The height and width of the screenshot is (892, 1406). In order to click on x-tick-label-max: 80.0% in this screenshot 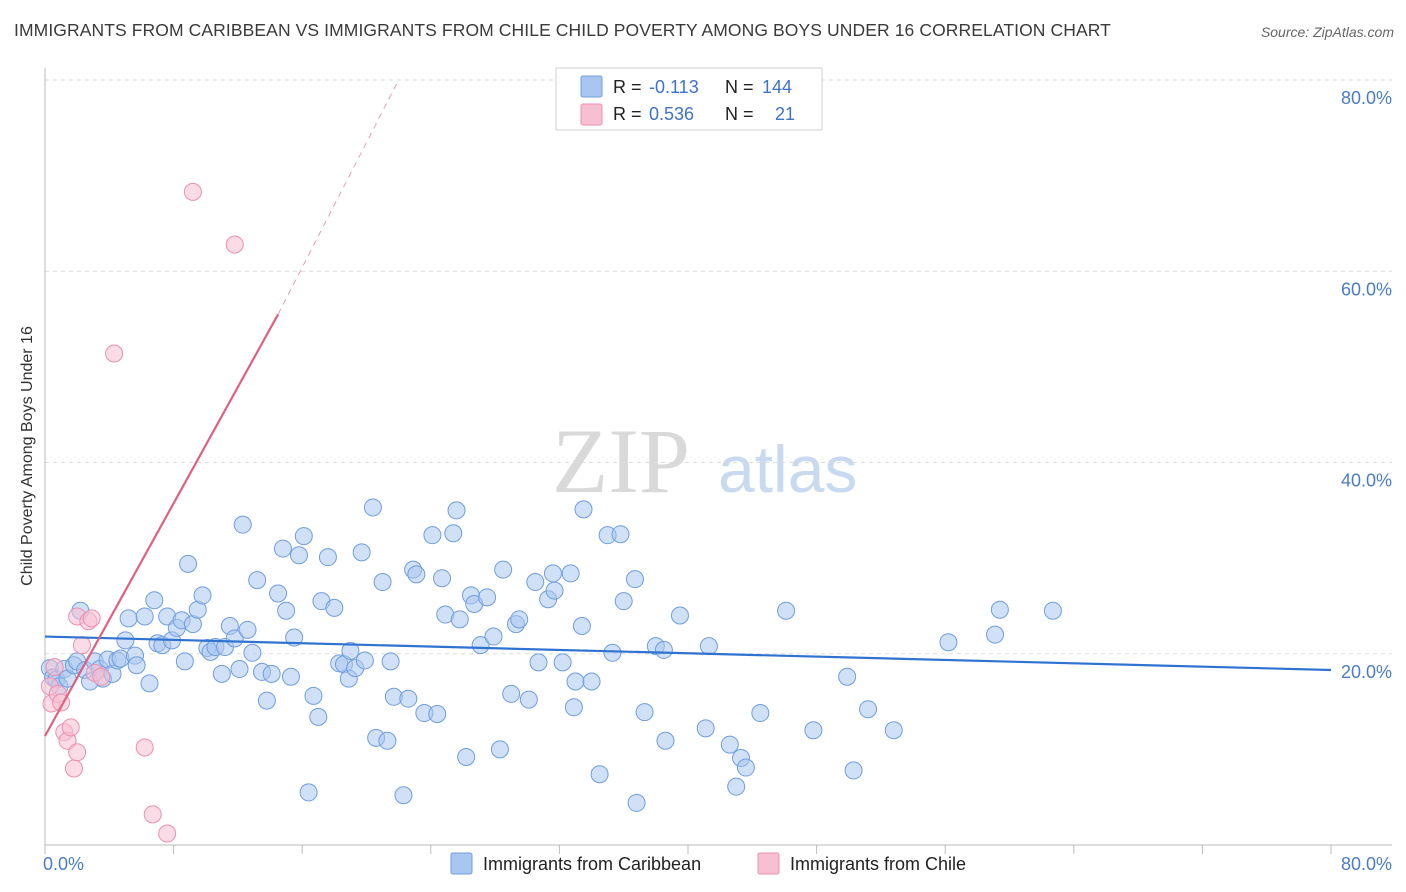, I will do `click(1366, 864)`.